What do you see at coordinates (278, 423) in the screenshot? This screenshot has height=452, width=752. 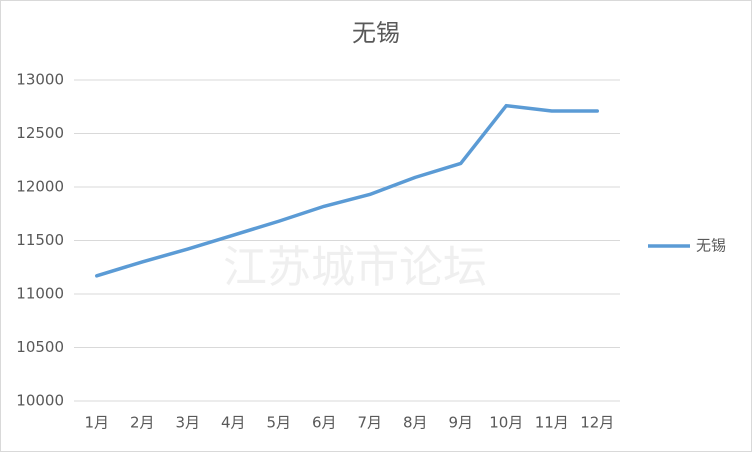 I see `x-tick-label: 5月` at bounding box center [278, 423].